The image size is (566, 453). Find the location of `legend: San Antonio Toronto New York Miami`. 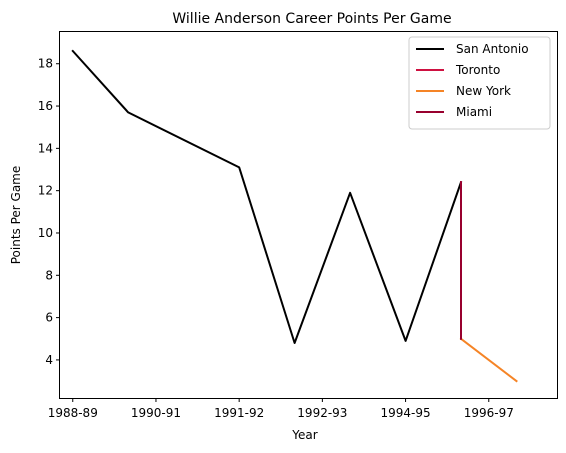

legend: San Antonio Toronto New York Miami is located at coordinates (479, 83).